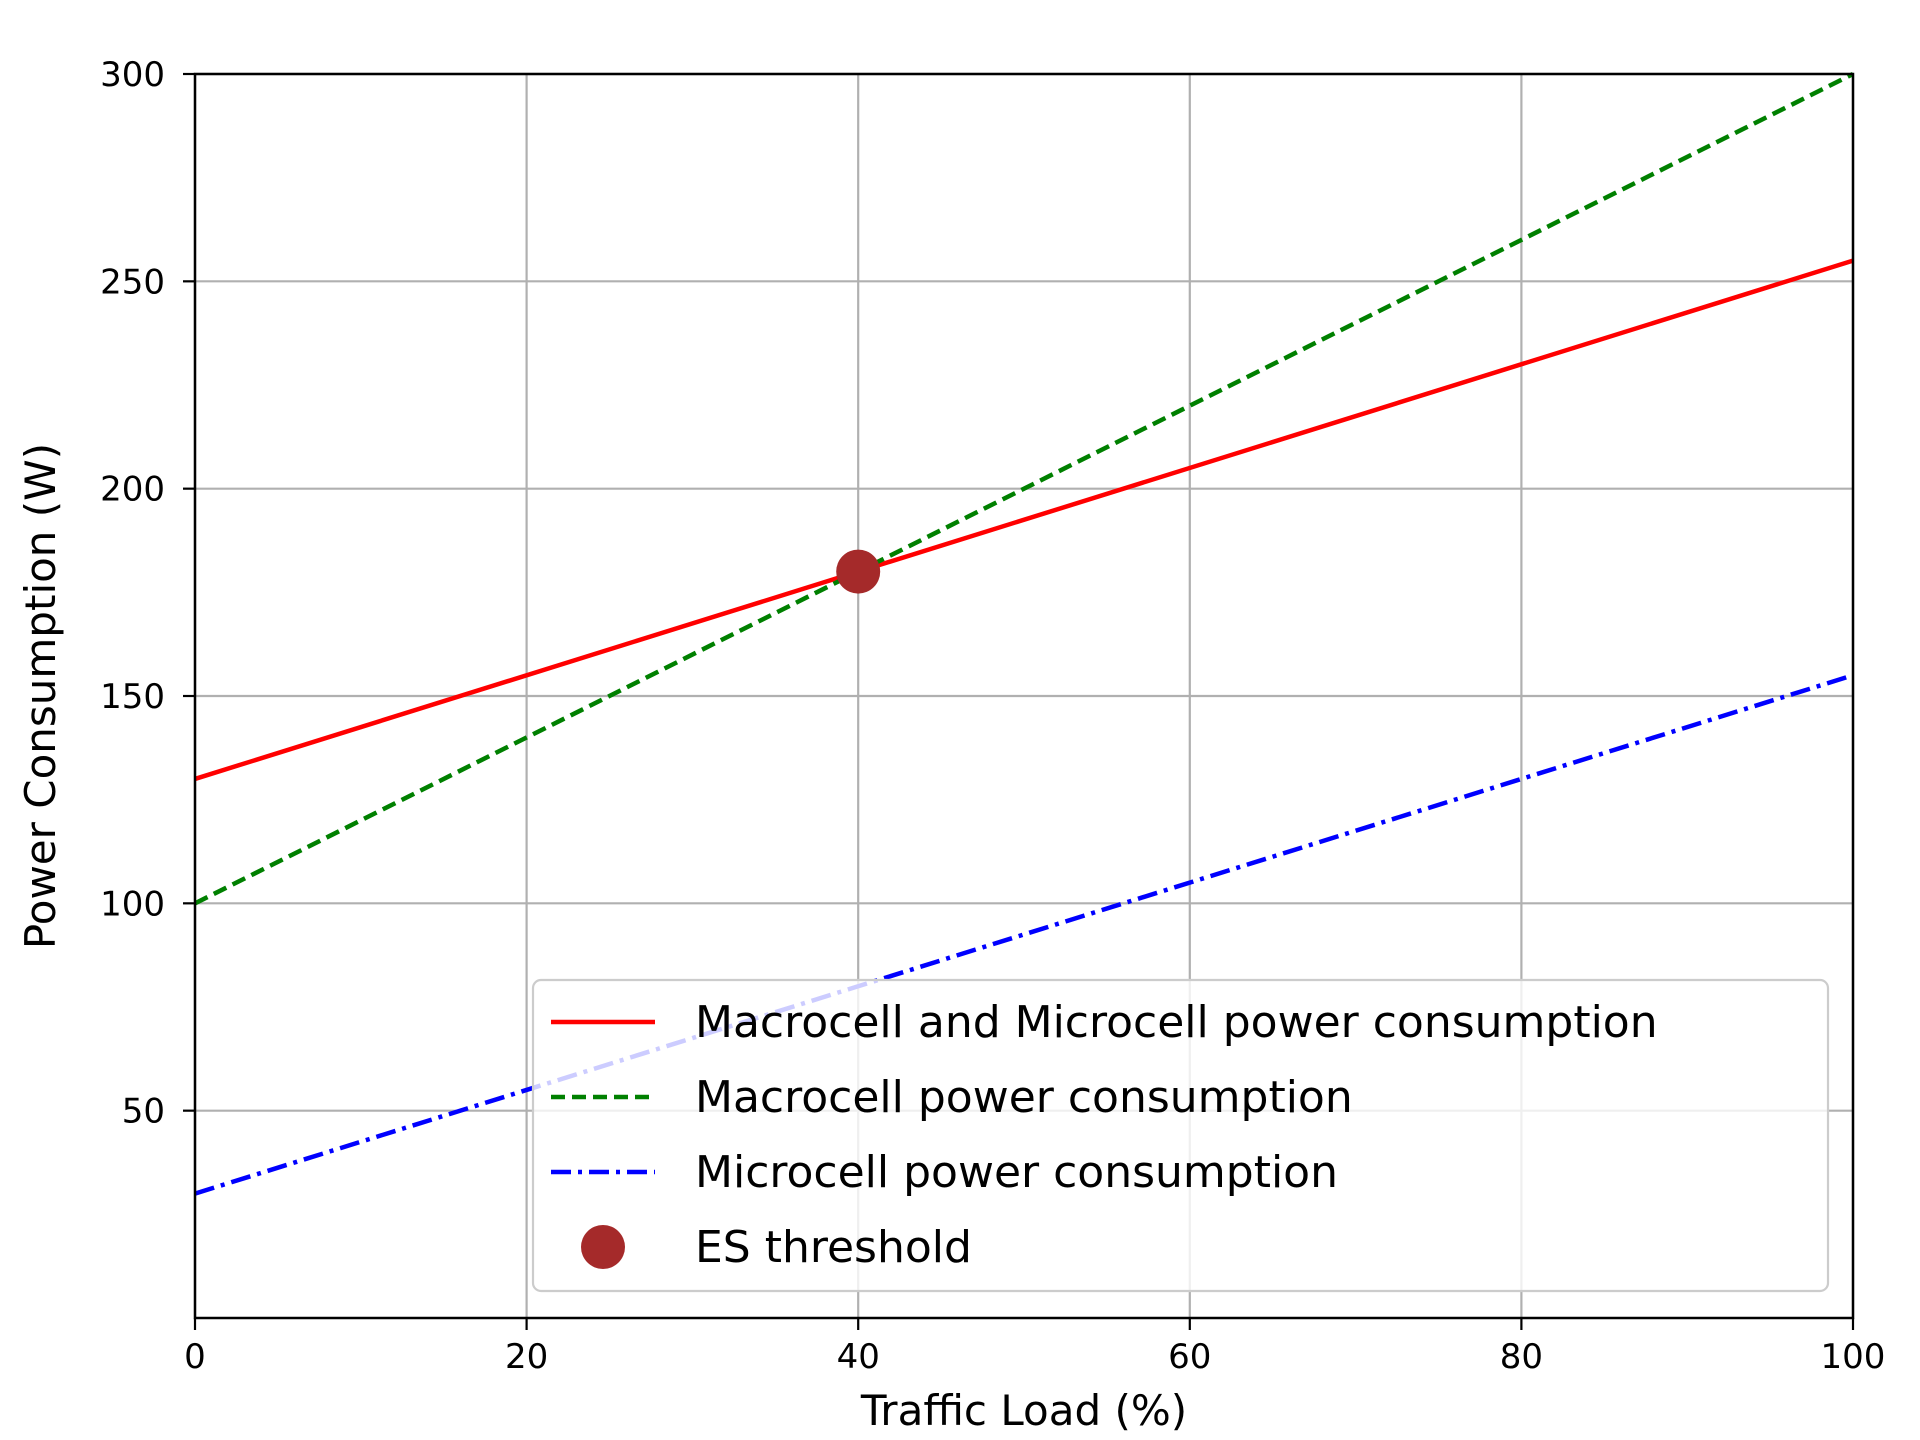 The image size is (1920, 1440). I want to click on y-tick-label: 300, so click(132, 75).